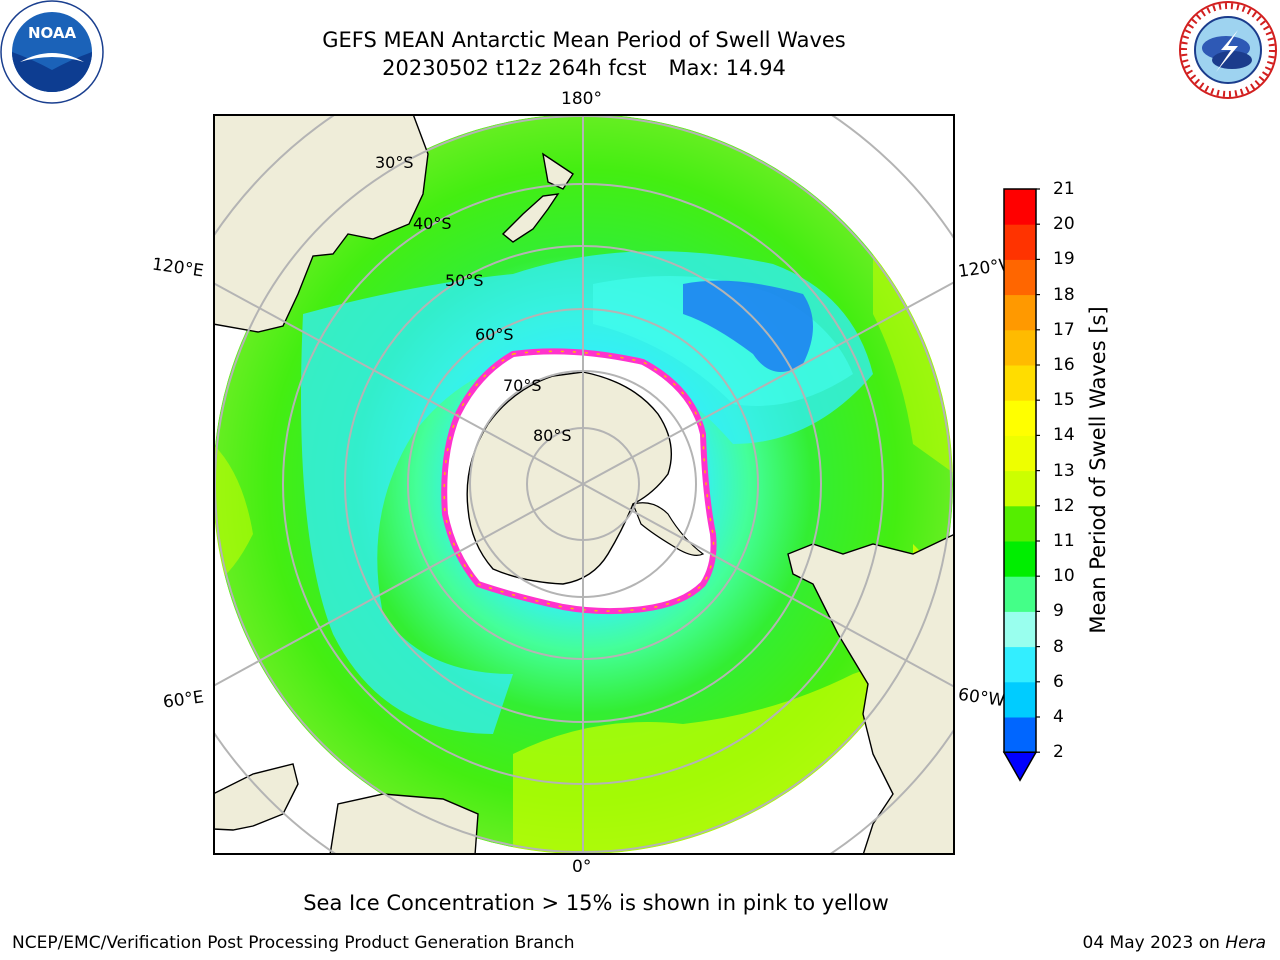  What do you see at coordinates (748, 326) in the screenshot?
I see `long-period-patch` at bounding box center [748, 326].